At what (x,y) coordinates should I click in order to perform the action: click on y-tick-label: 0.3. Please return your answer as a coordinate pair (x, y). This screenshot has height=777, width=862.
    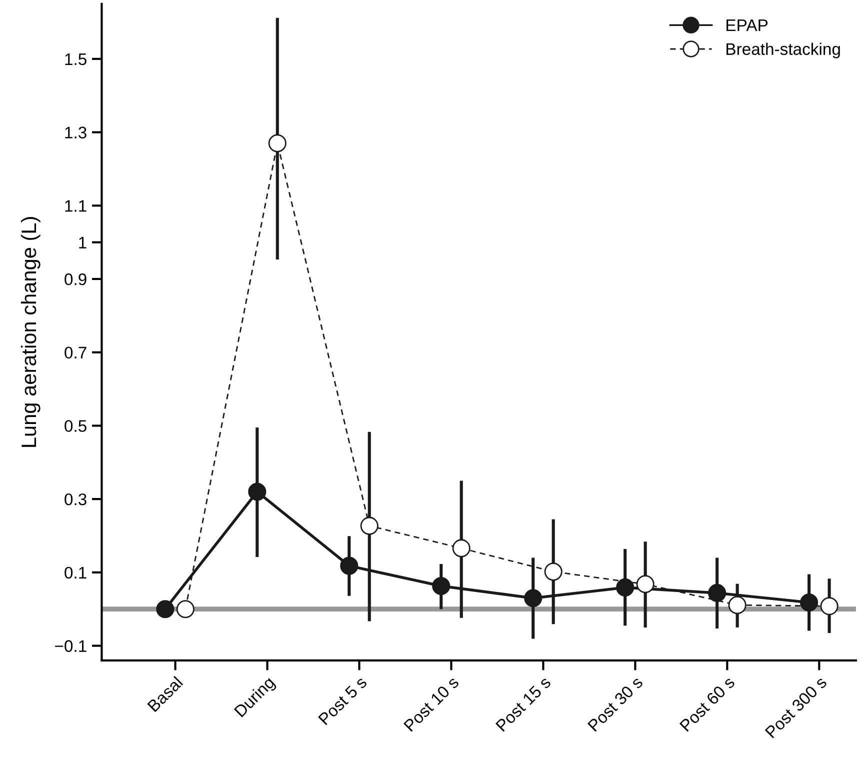
    Looking at the image, I should click on (75, 499).